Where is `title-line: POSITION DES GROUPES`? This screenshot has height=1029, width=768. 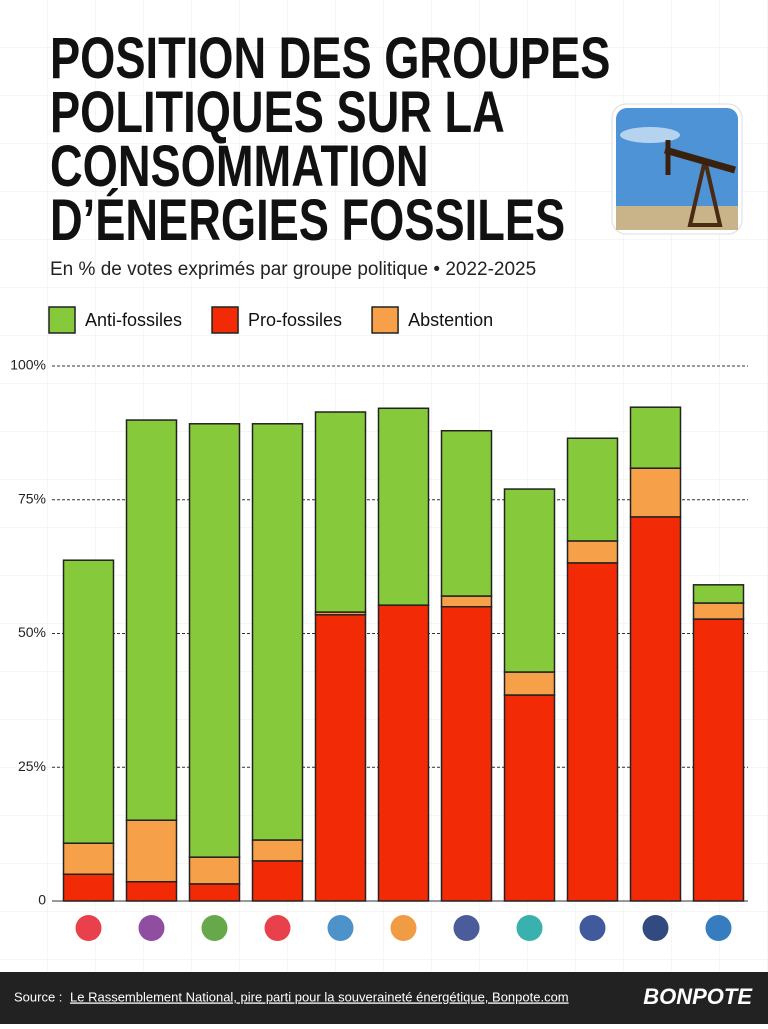
title-line: POSITION DES GROUPES is located at coordinates (330, 59).